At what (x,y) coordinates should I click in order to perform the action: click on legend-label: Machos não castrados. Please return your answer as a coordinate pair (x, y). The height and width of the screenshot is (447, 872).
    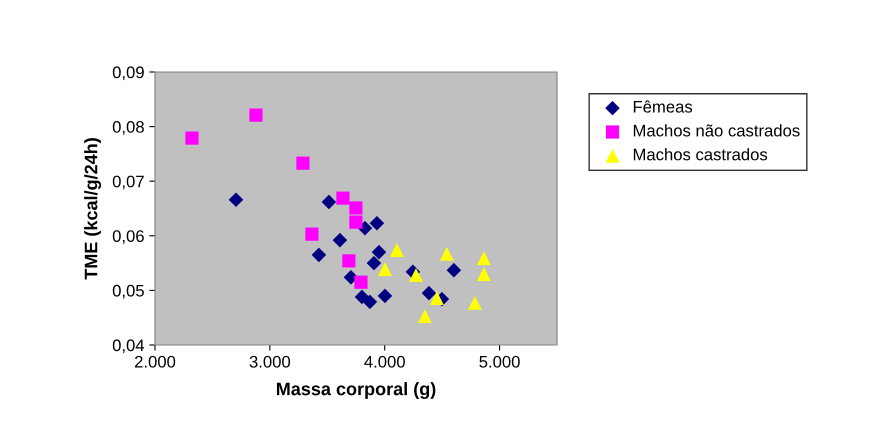
    Looking at the image, I should click on (717, 130).